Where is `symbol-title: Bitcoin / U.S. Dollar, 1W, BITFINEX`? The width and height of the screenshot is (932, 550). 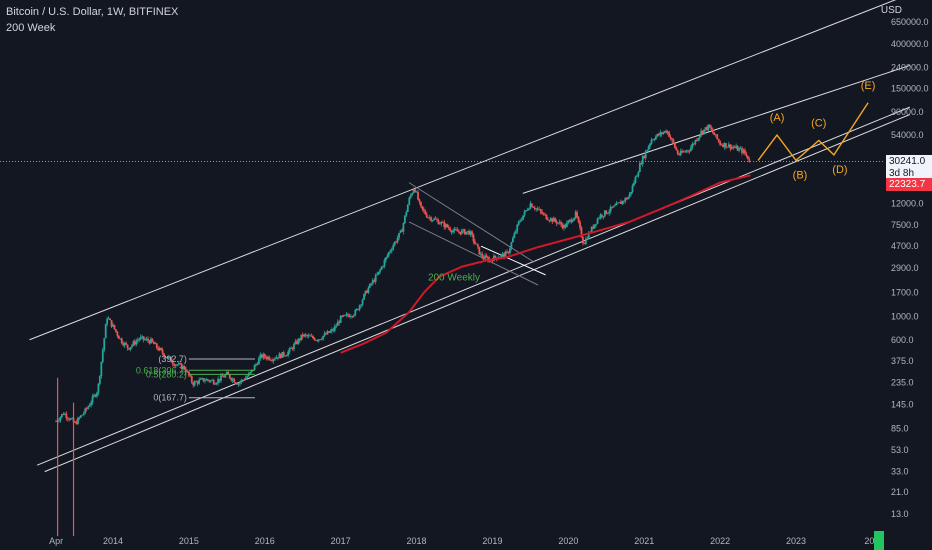 symbol-title: Bitcoin / U.S. Dollar, 1W, BITFINEX is located at coordinates (92, 12).